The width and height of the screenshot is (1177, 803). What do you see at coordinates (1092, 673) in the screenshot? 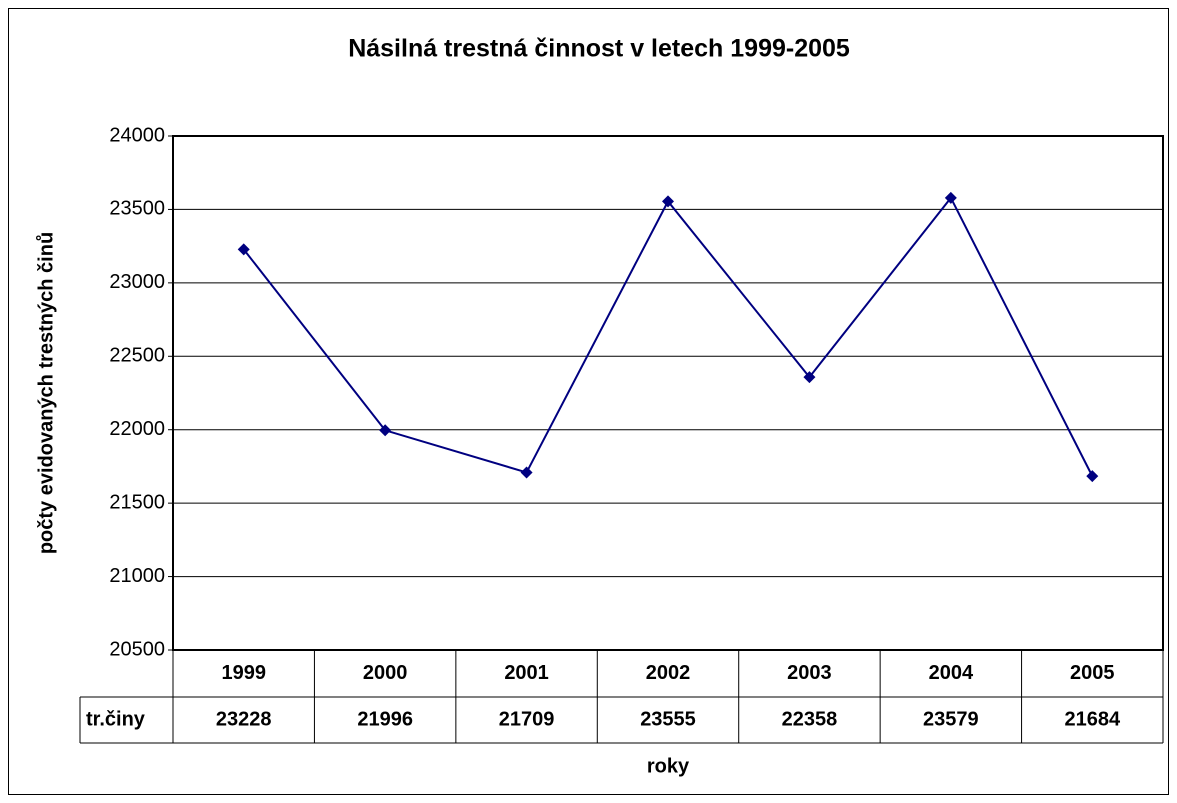
I see `x-tick-label: 2005` at bounding box center [1092, 673].